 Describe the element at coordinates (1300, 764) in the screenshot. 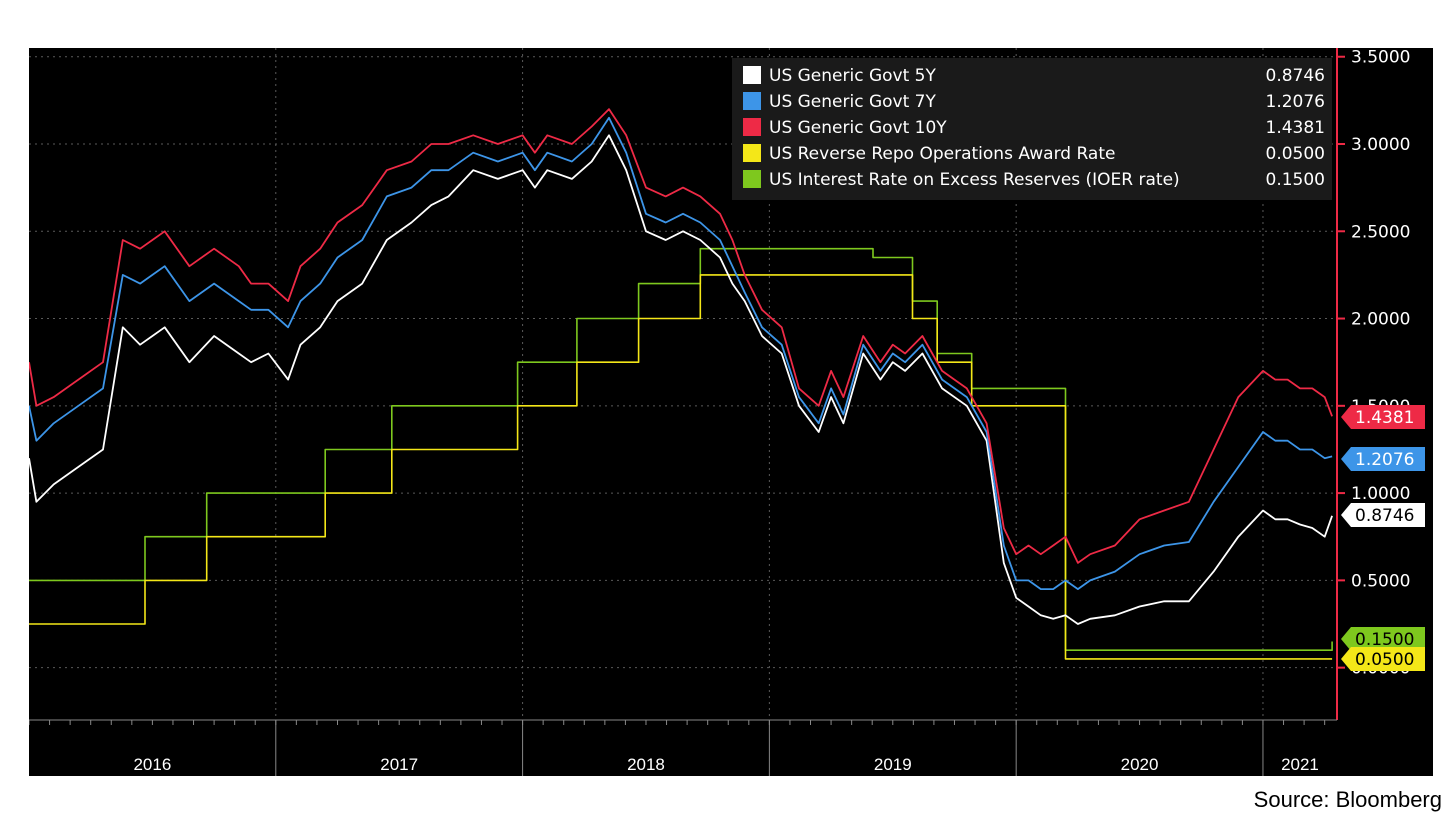

I see `x-tick-label: 2021` at that location.